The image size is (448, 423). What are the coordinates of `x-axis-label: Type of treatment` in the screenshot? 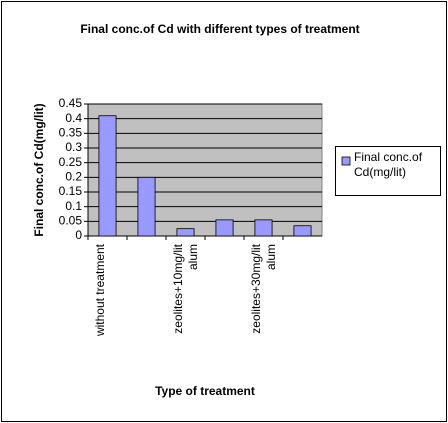 It's located at (205, 391).